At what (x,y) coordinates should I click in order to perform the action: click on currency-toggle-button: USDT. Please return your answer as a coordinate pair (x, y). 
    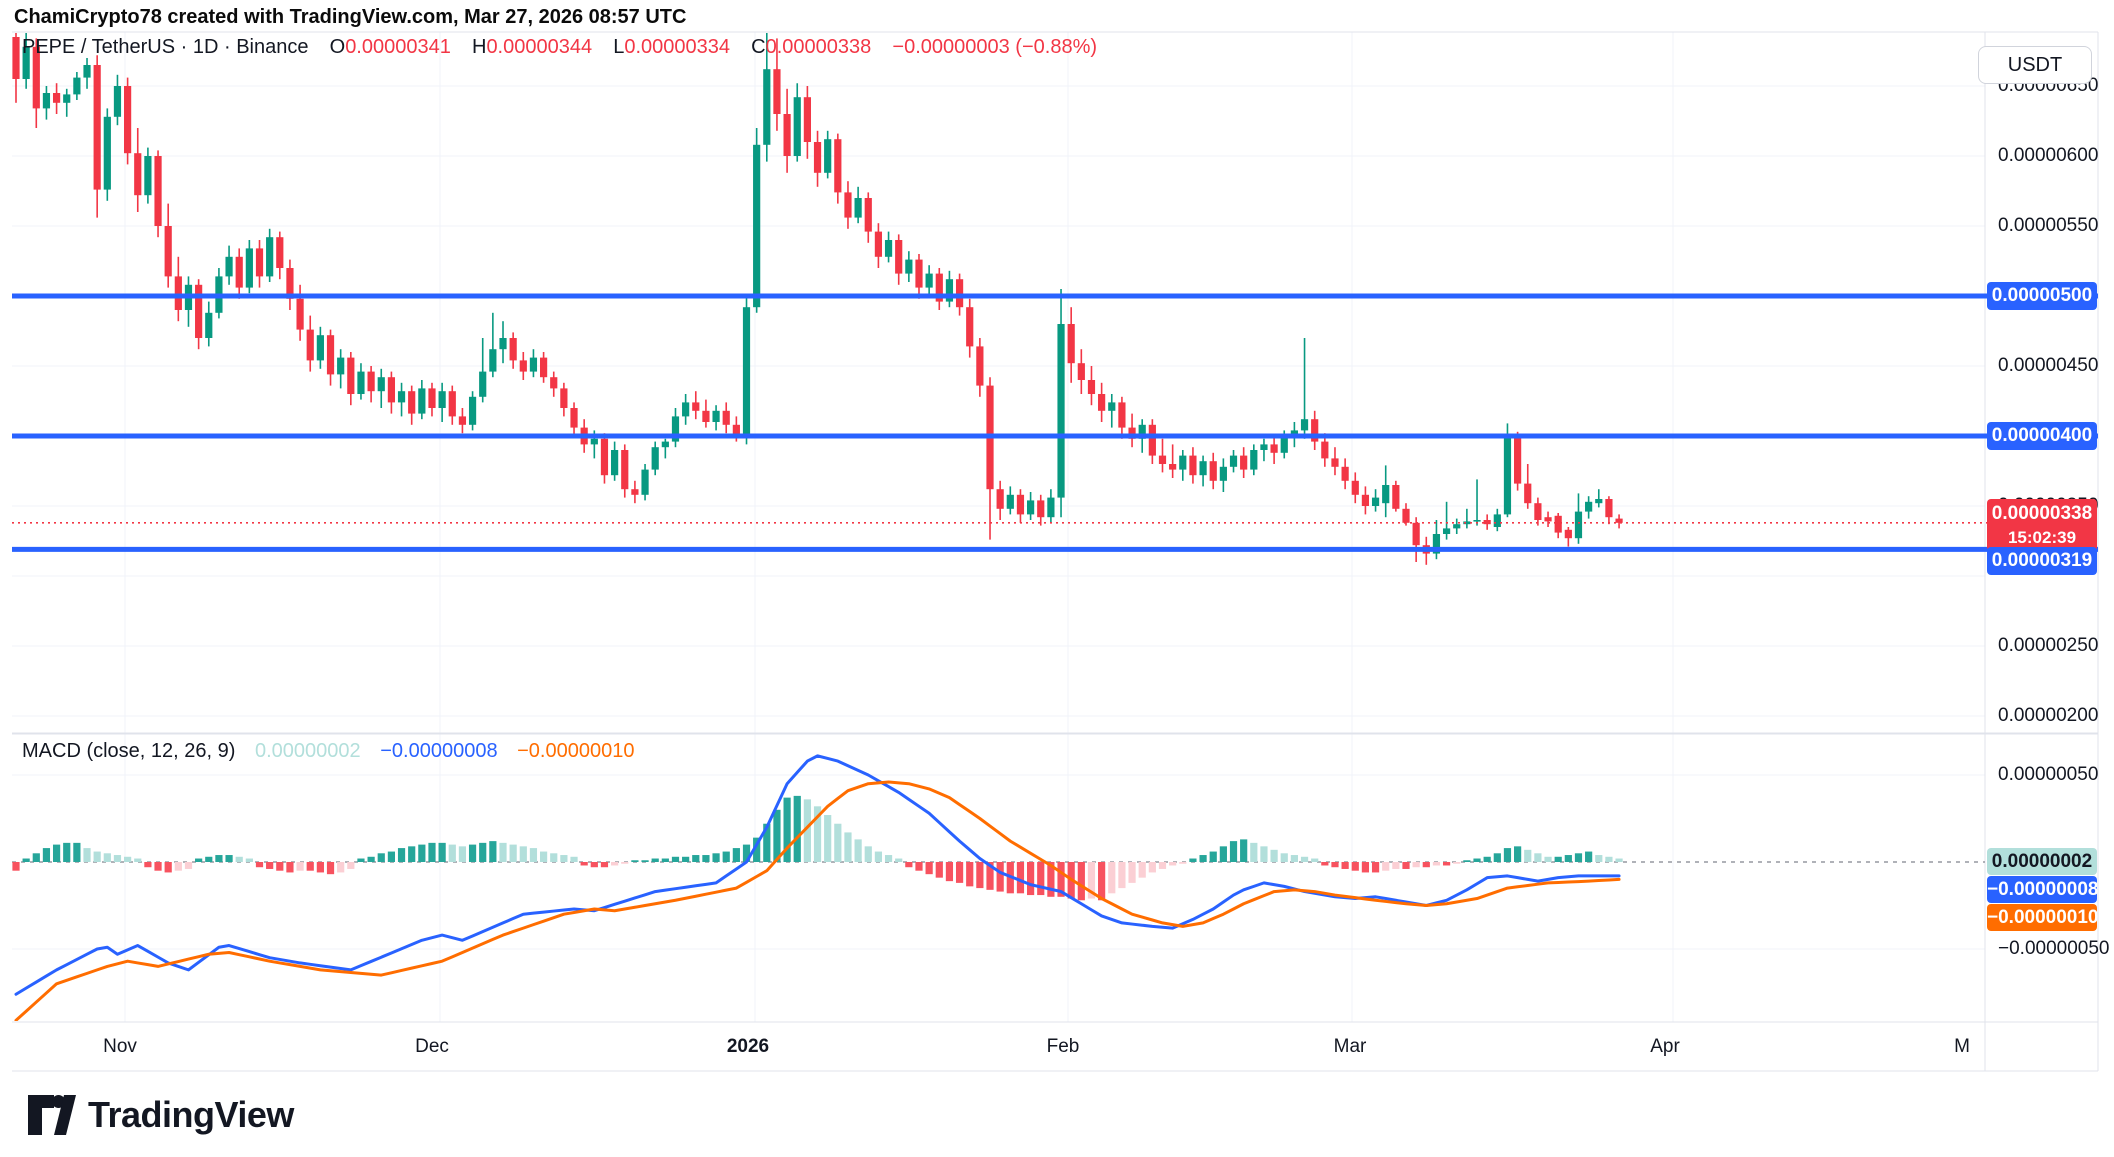
    Looking at the image, I should click on (2035, 65).